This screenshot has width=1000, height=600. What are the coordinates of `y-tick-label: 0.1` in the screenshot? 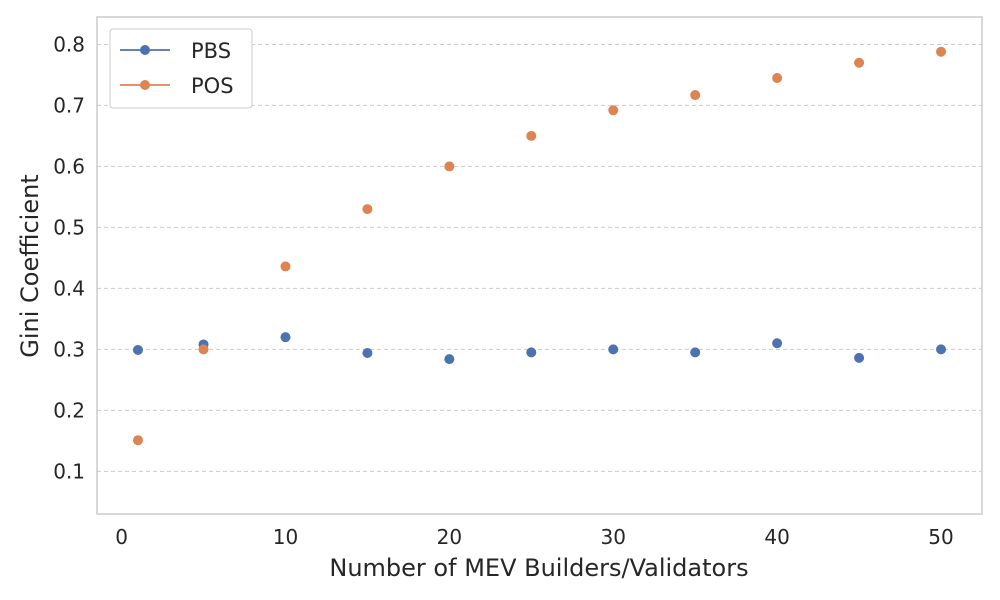 It's located at (69, 471).